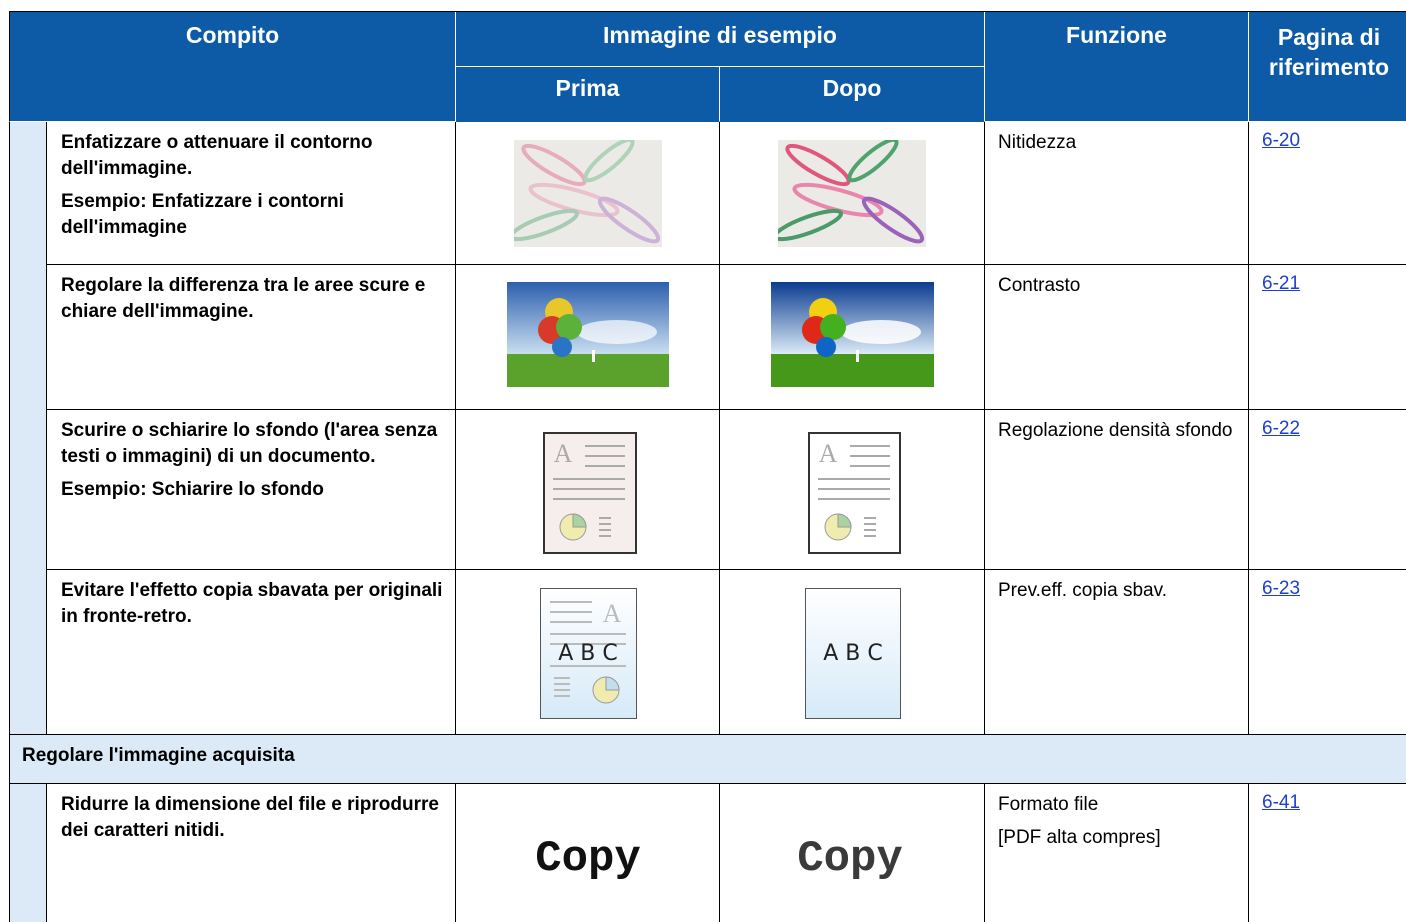  What do you see at coordinates (720, 35) in the screenshot?
I see `header-text: Immagine di esempio` at bounding box center [720, 35].